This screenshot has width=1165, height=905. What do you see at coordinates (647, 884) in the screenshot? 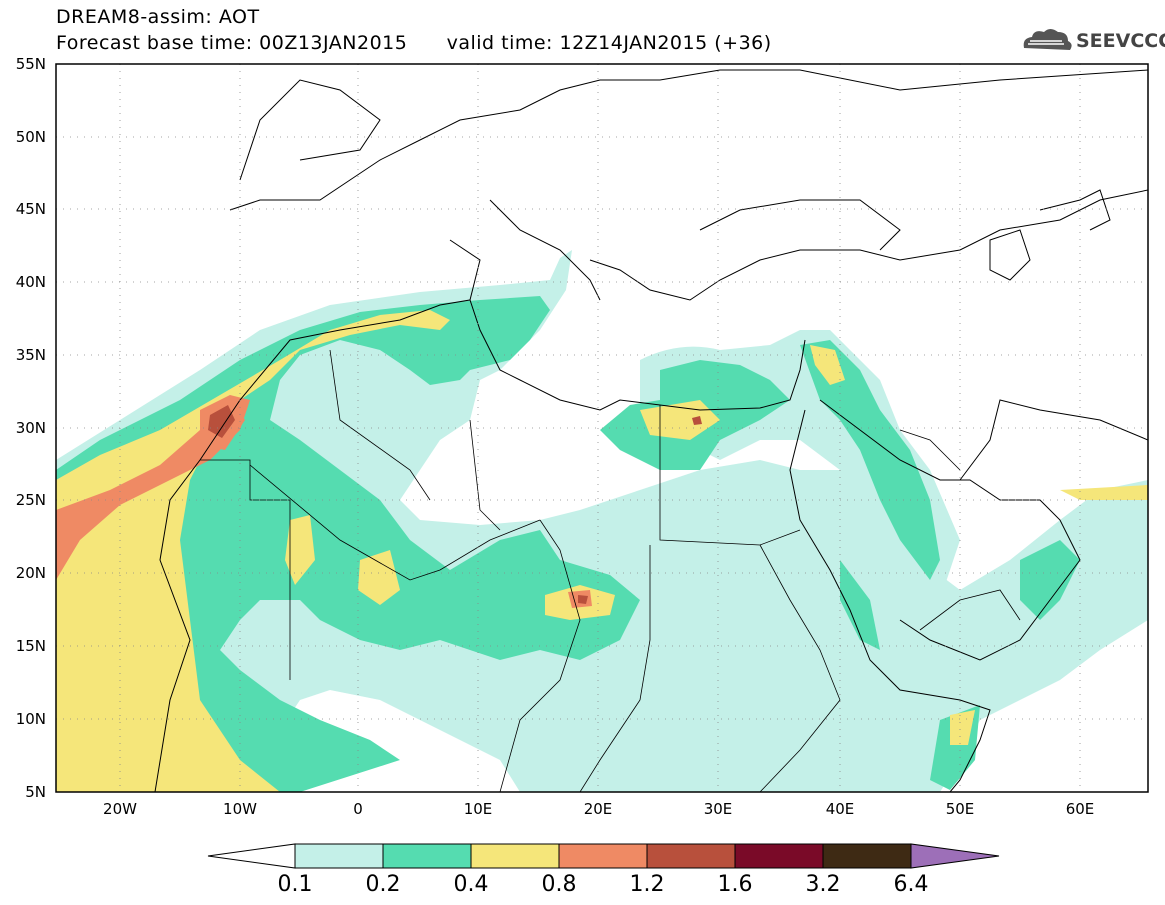
I see `legend-label: 1.2` at bounding box center [647, 884].